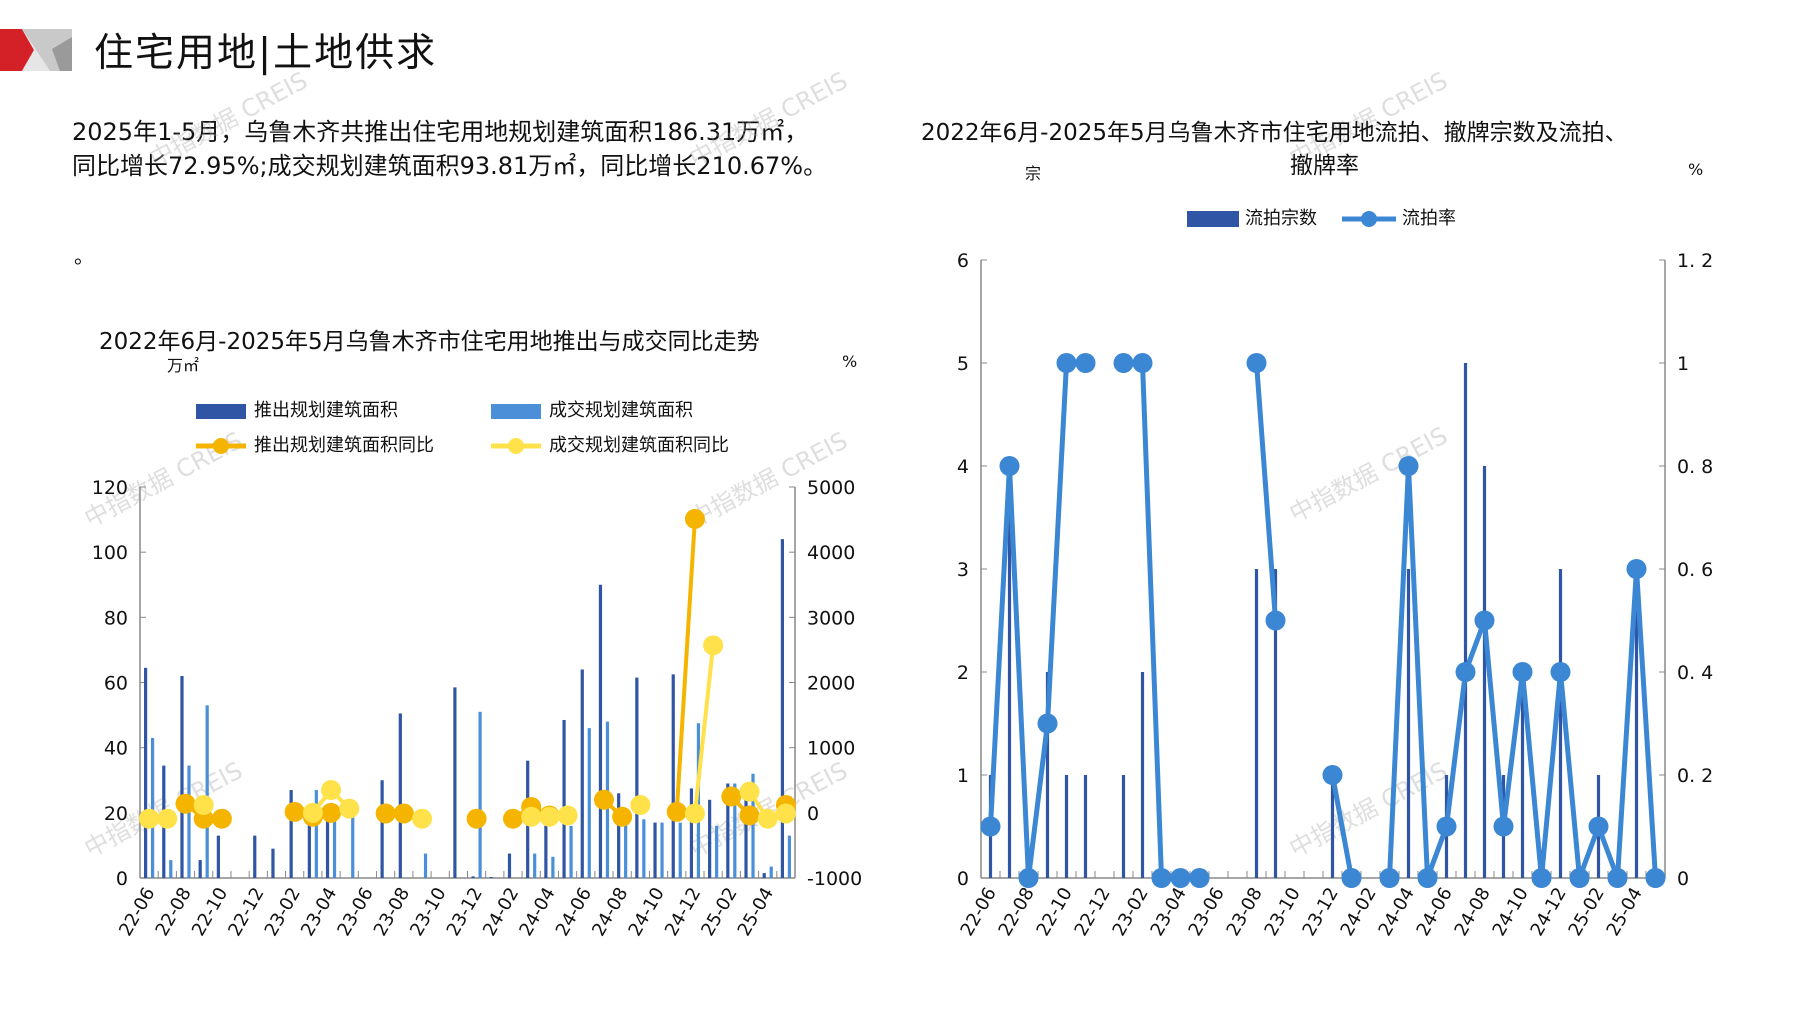 Image resolution: width=1797 pixels, height=1010 pixels. Describe the element at coordinates (1324, 166) in the screenshot. I see `right-chart-title-line-2: 撤牌率` at that location.